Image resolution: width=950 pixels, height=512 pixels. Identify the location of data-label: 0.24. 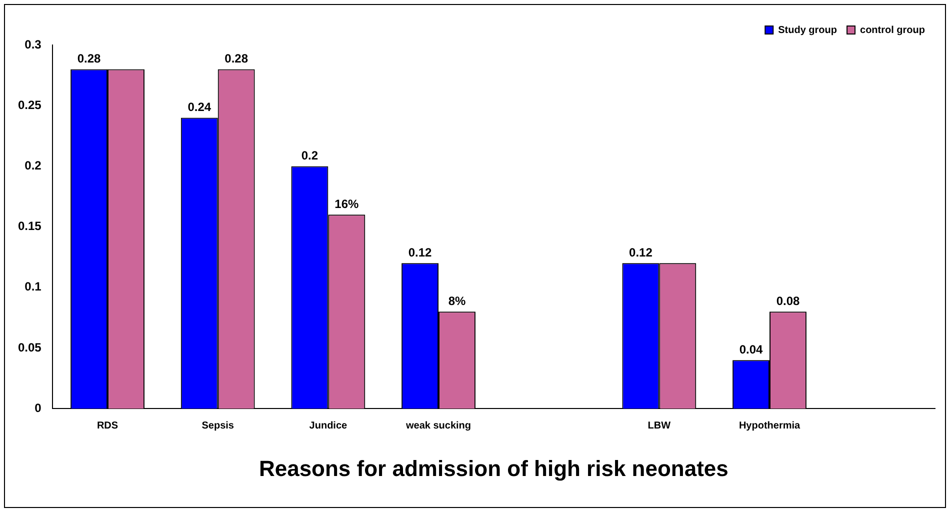
(200, 107).